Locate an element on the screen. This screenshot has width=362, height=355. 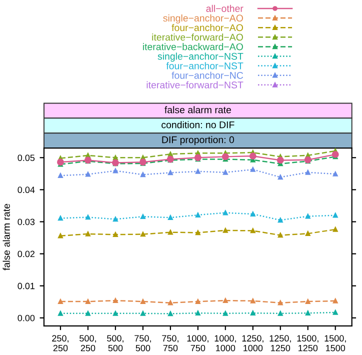
legend-label: iterative−forward−NST is located at coordinates (195, 84).